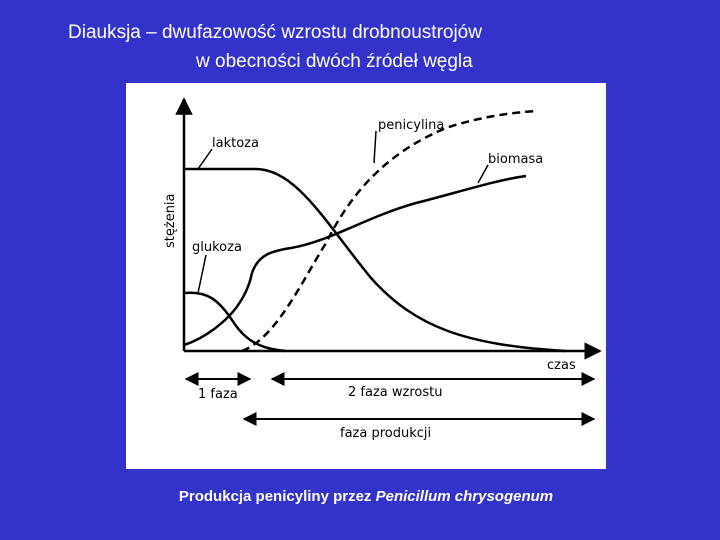  Describe the element at coordinates (202, 274) in the screenshot. I see `glukoza-leader` at that location.